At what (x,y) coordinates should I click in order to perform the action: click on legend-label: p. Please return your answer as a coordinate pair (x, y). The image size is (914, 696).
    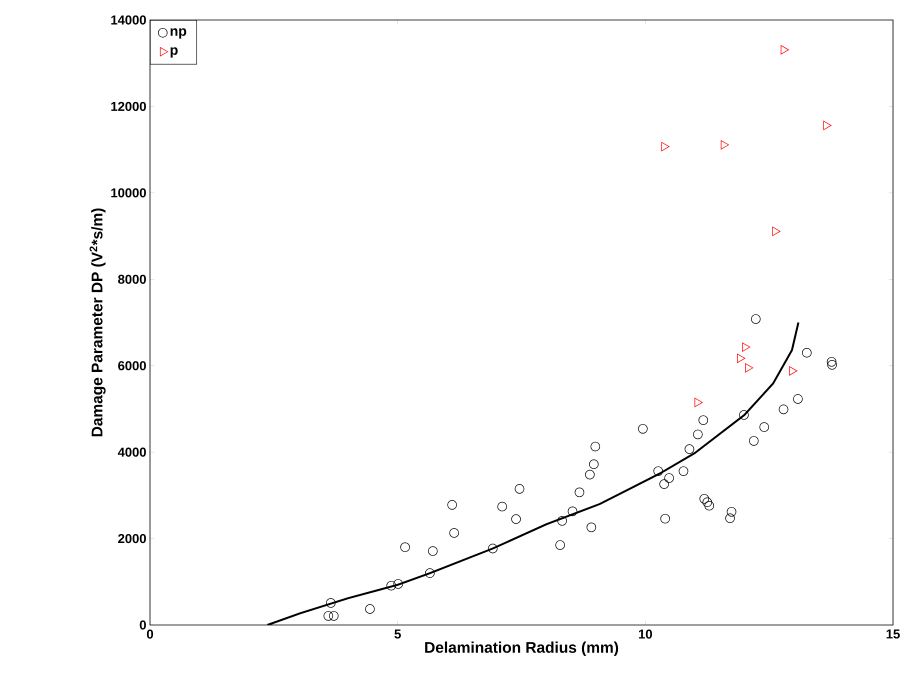
    Looking at the image, I should click on (174, 52).